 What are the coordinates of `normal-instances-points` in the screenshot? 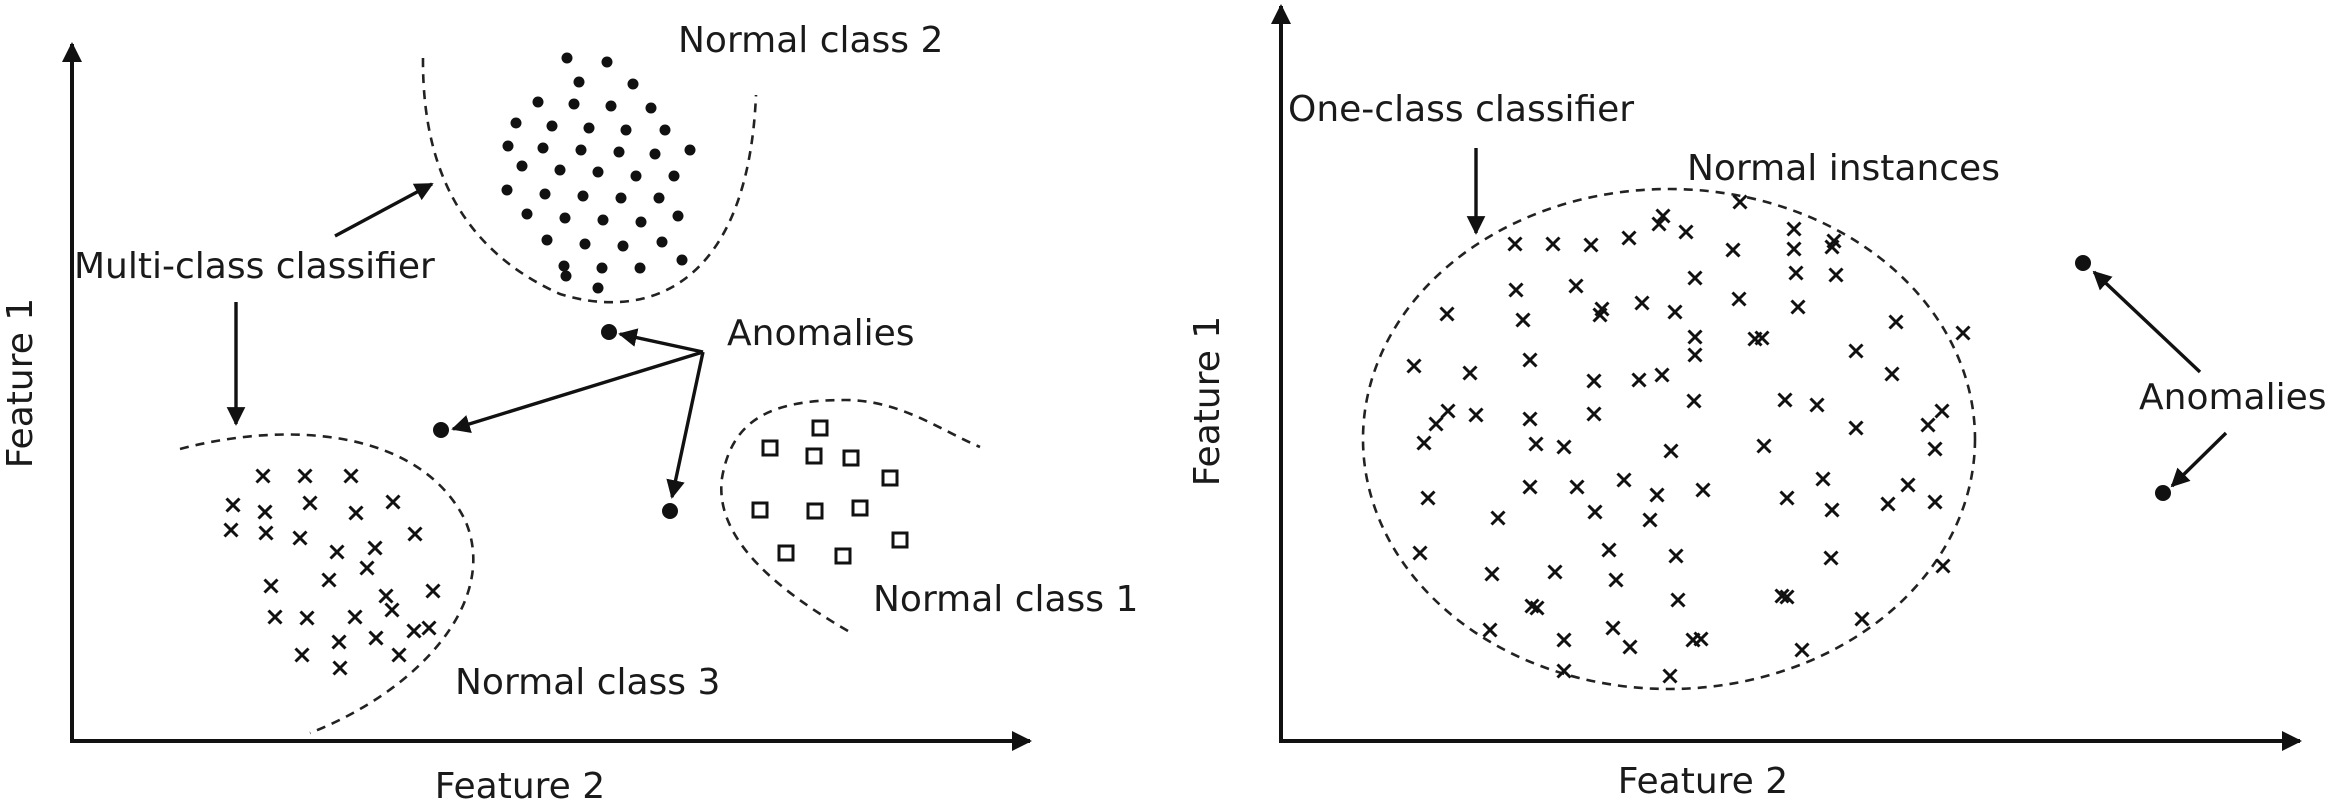 It's located at (1688, 439).